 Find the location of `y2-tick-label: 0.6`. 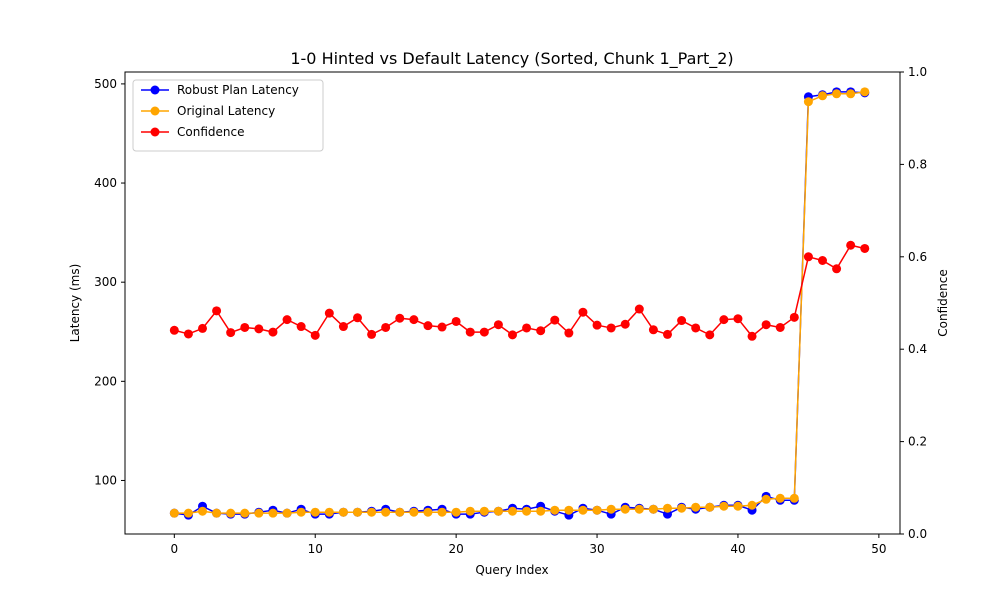

y2-tick-label: 0.6 is located at coordinates (917, 257).